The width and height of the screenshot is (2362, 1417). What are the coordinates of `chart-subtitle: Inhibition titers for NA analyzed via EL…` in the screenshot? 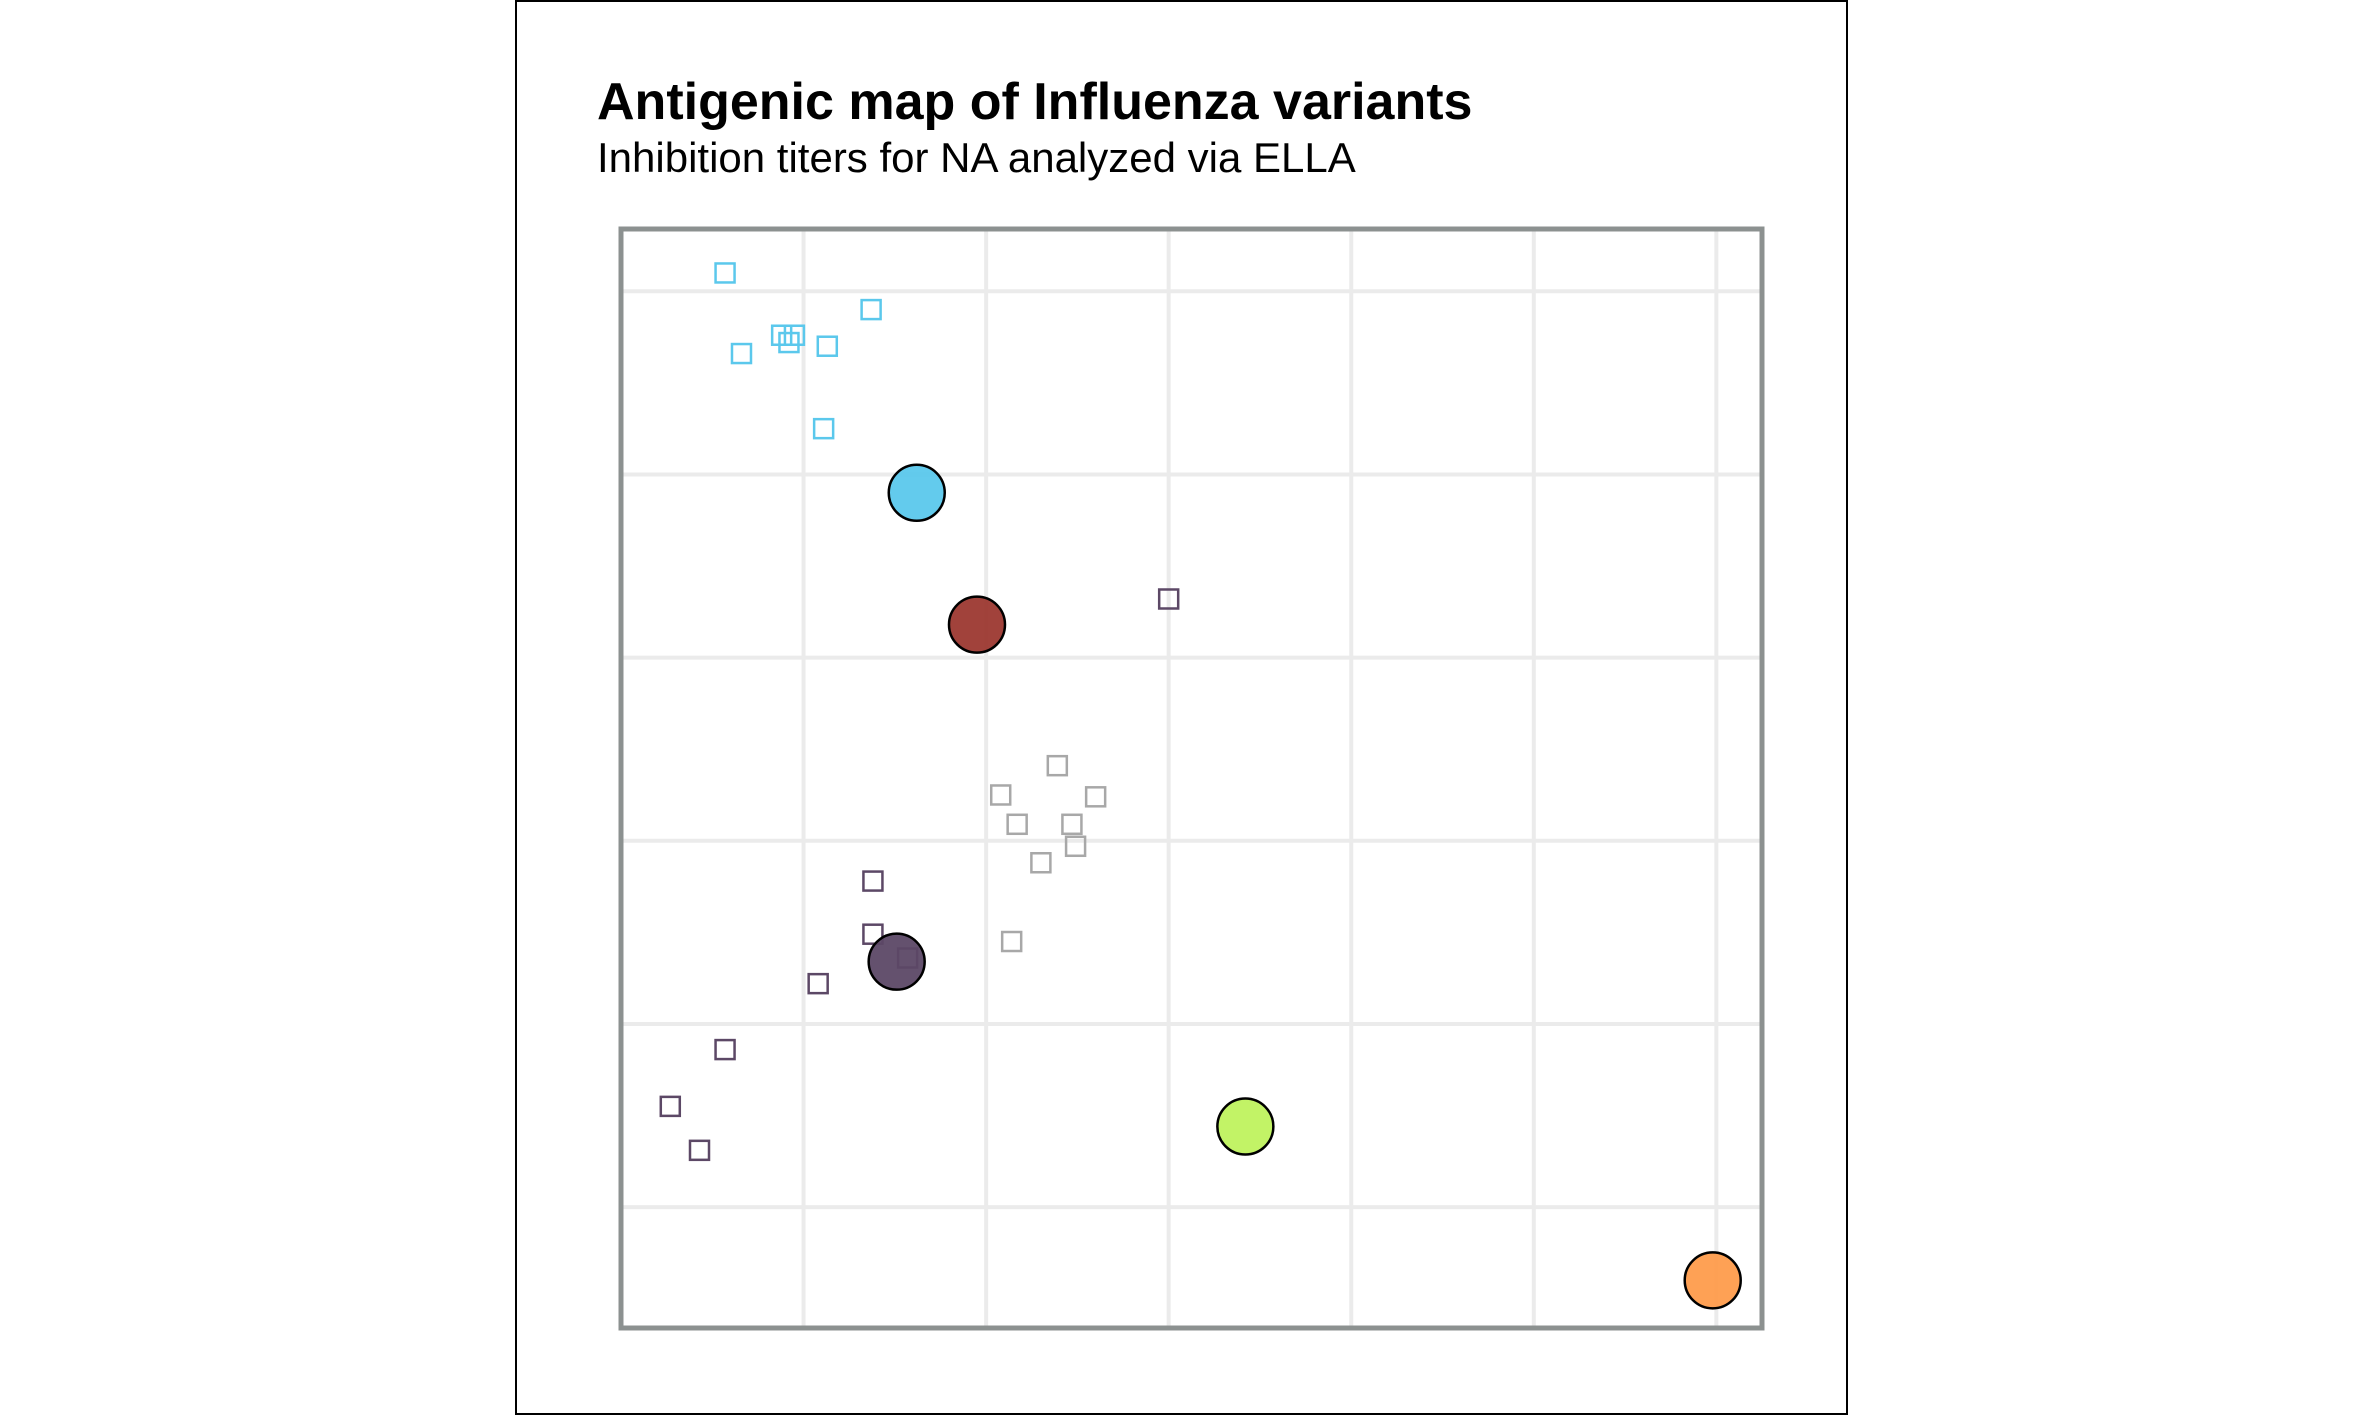 It's located at (976, 157).